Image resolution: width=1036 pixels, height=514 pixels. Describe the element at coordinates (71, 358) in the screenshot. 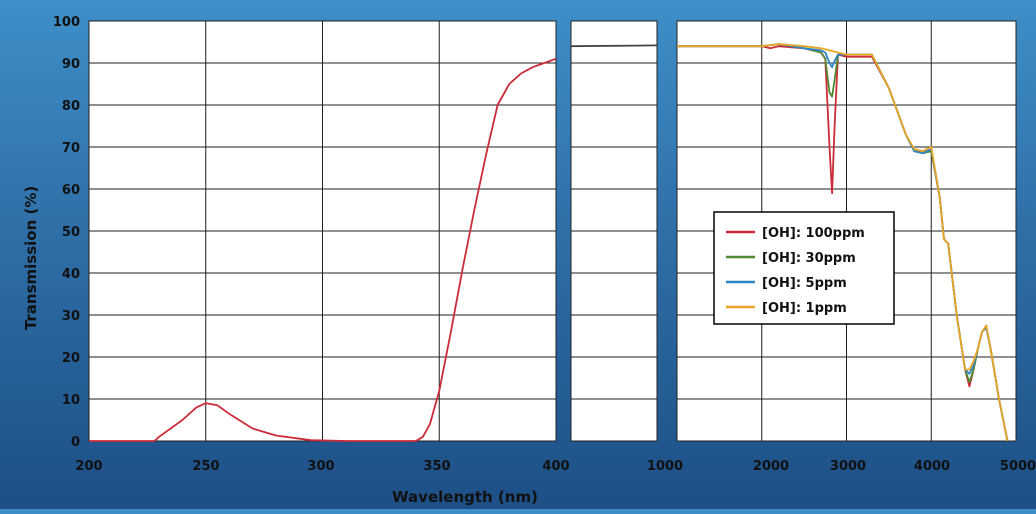

I see `y-tick-label: 20` at that location.